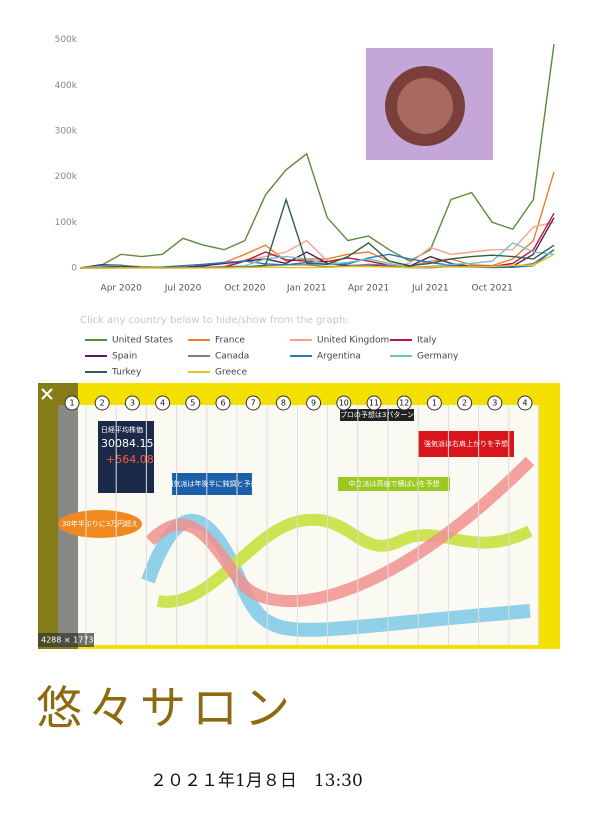 This screenshot has height=813, width=595. I want to click on bubble, so click(100, 524).